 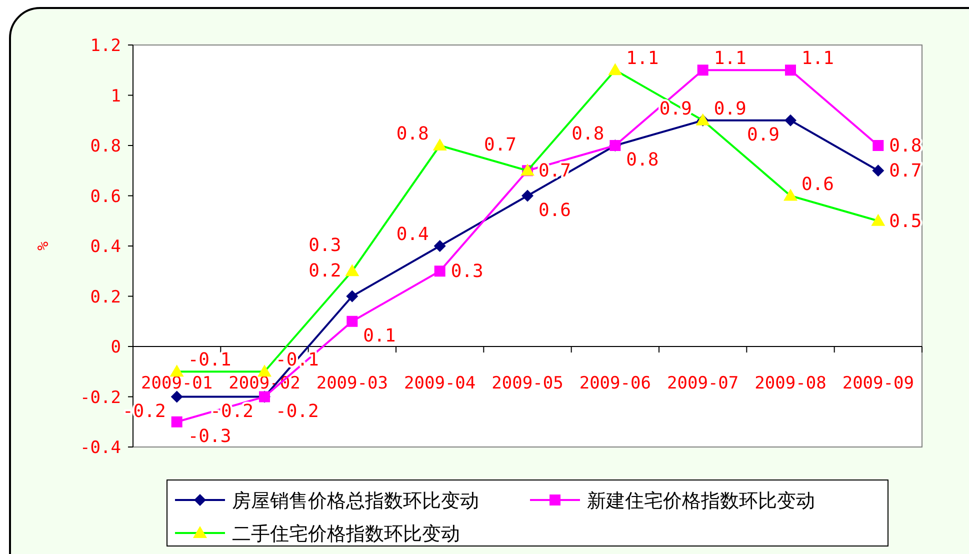 What do you see at coordinates (177, 384) in the screenshot?
I see `x-tick-label: 2009-01` at bounding box center [177, 384].